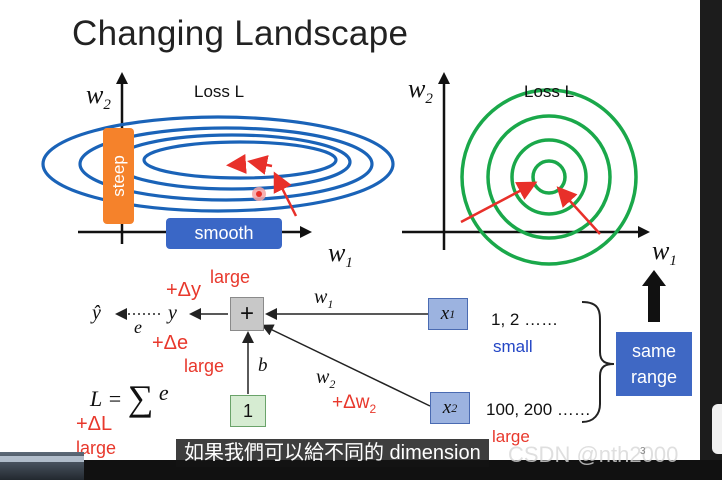 The width and height of the screenshot is (722, 480). What do you see at coordinates (204, 366) in the screenshot?
I see `large-label-mid: large` at bounding box center [204, 366].